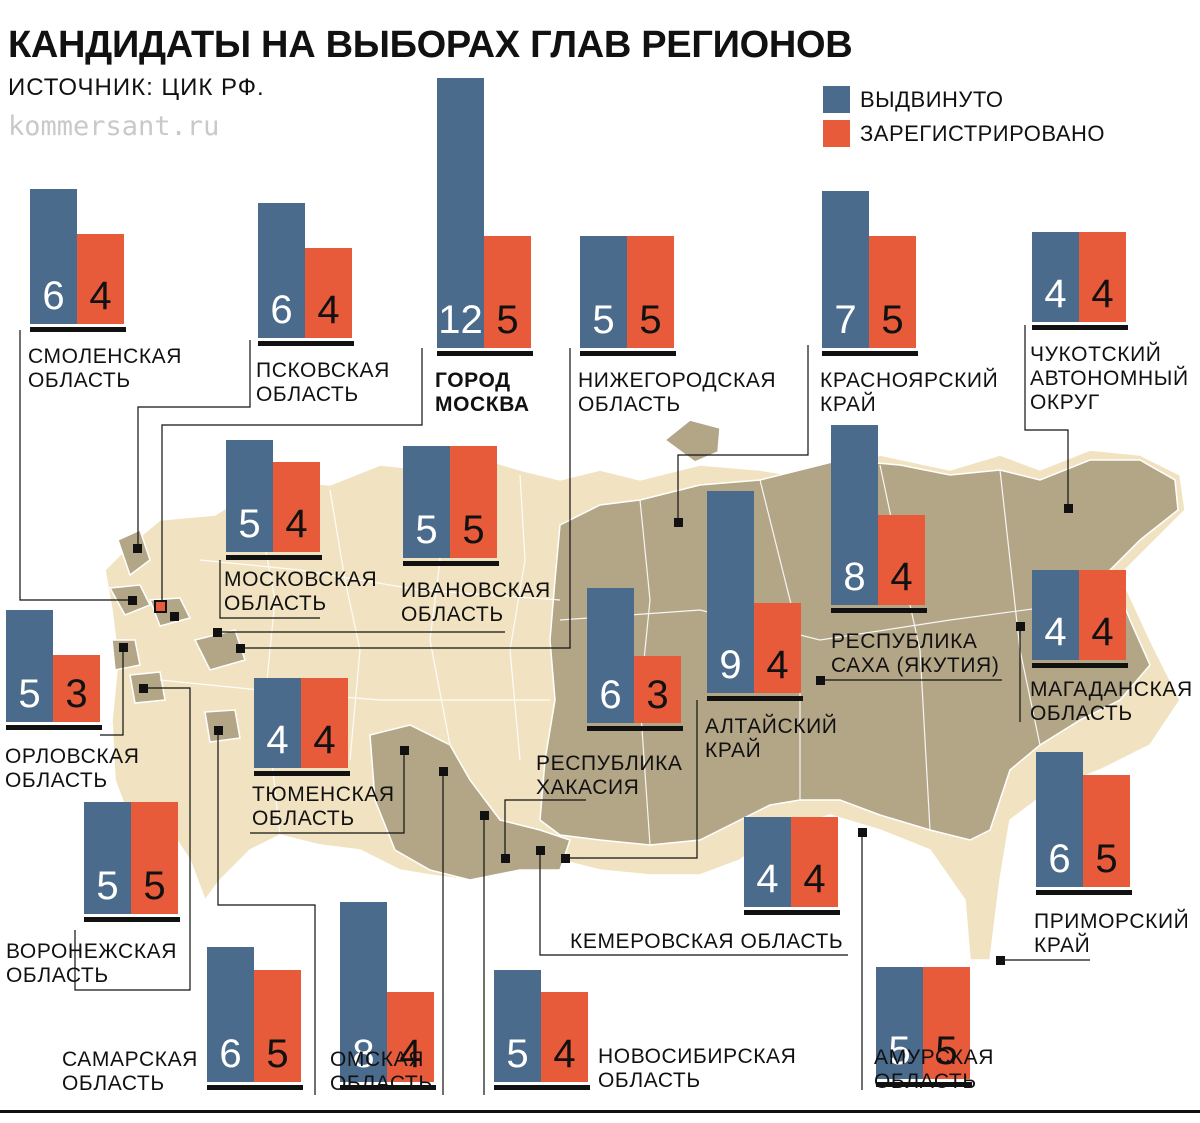  Describe the element at coordinates (29, 694) in the screenshot. I see `region-10-value-nominated: 5` at that location.